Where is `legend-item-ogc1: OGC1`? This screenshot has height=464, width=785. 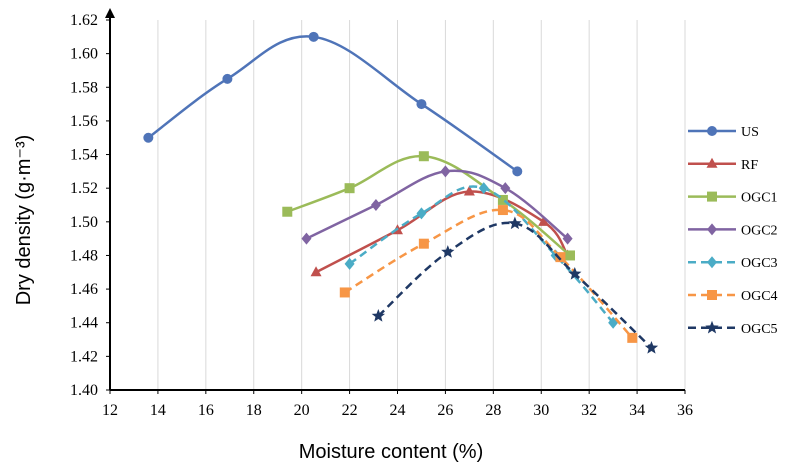 legend-item-ogc1: OGC1 is located at coordinates (733, 198).